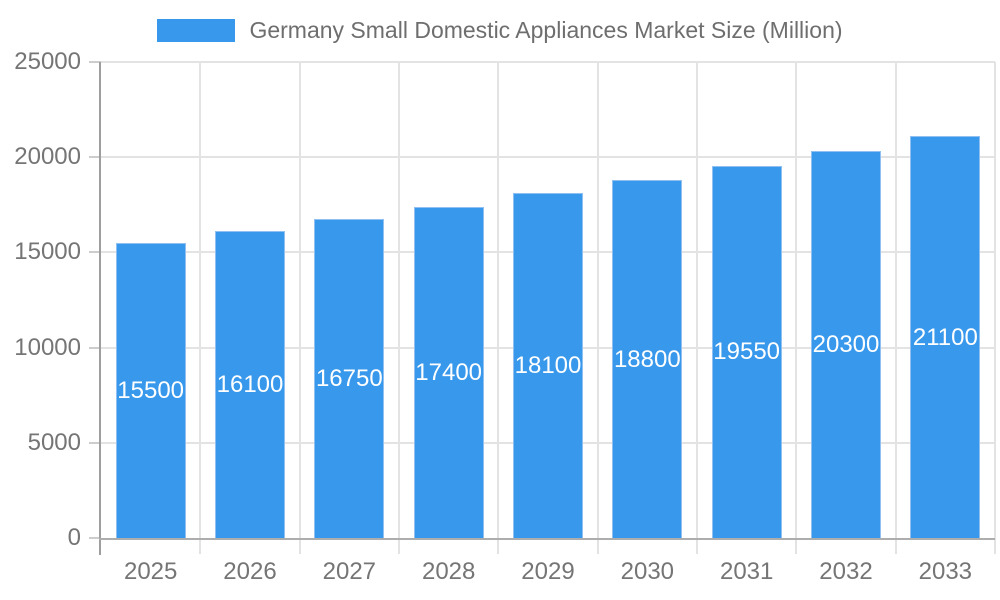 Image resolution: width=1000 pixels, height=600 pixels. What do you see at coordinates (47, 347) in the screenshot?
I see `y-axis-tick-label: 10000` at bounding box center [47, 347].